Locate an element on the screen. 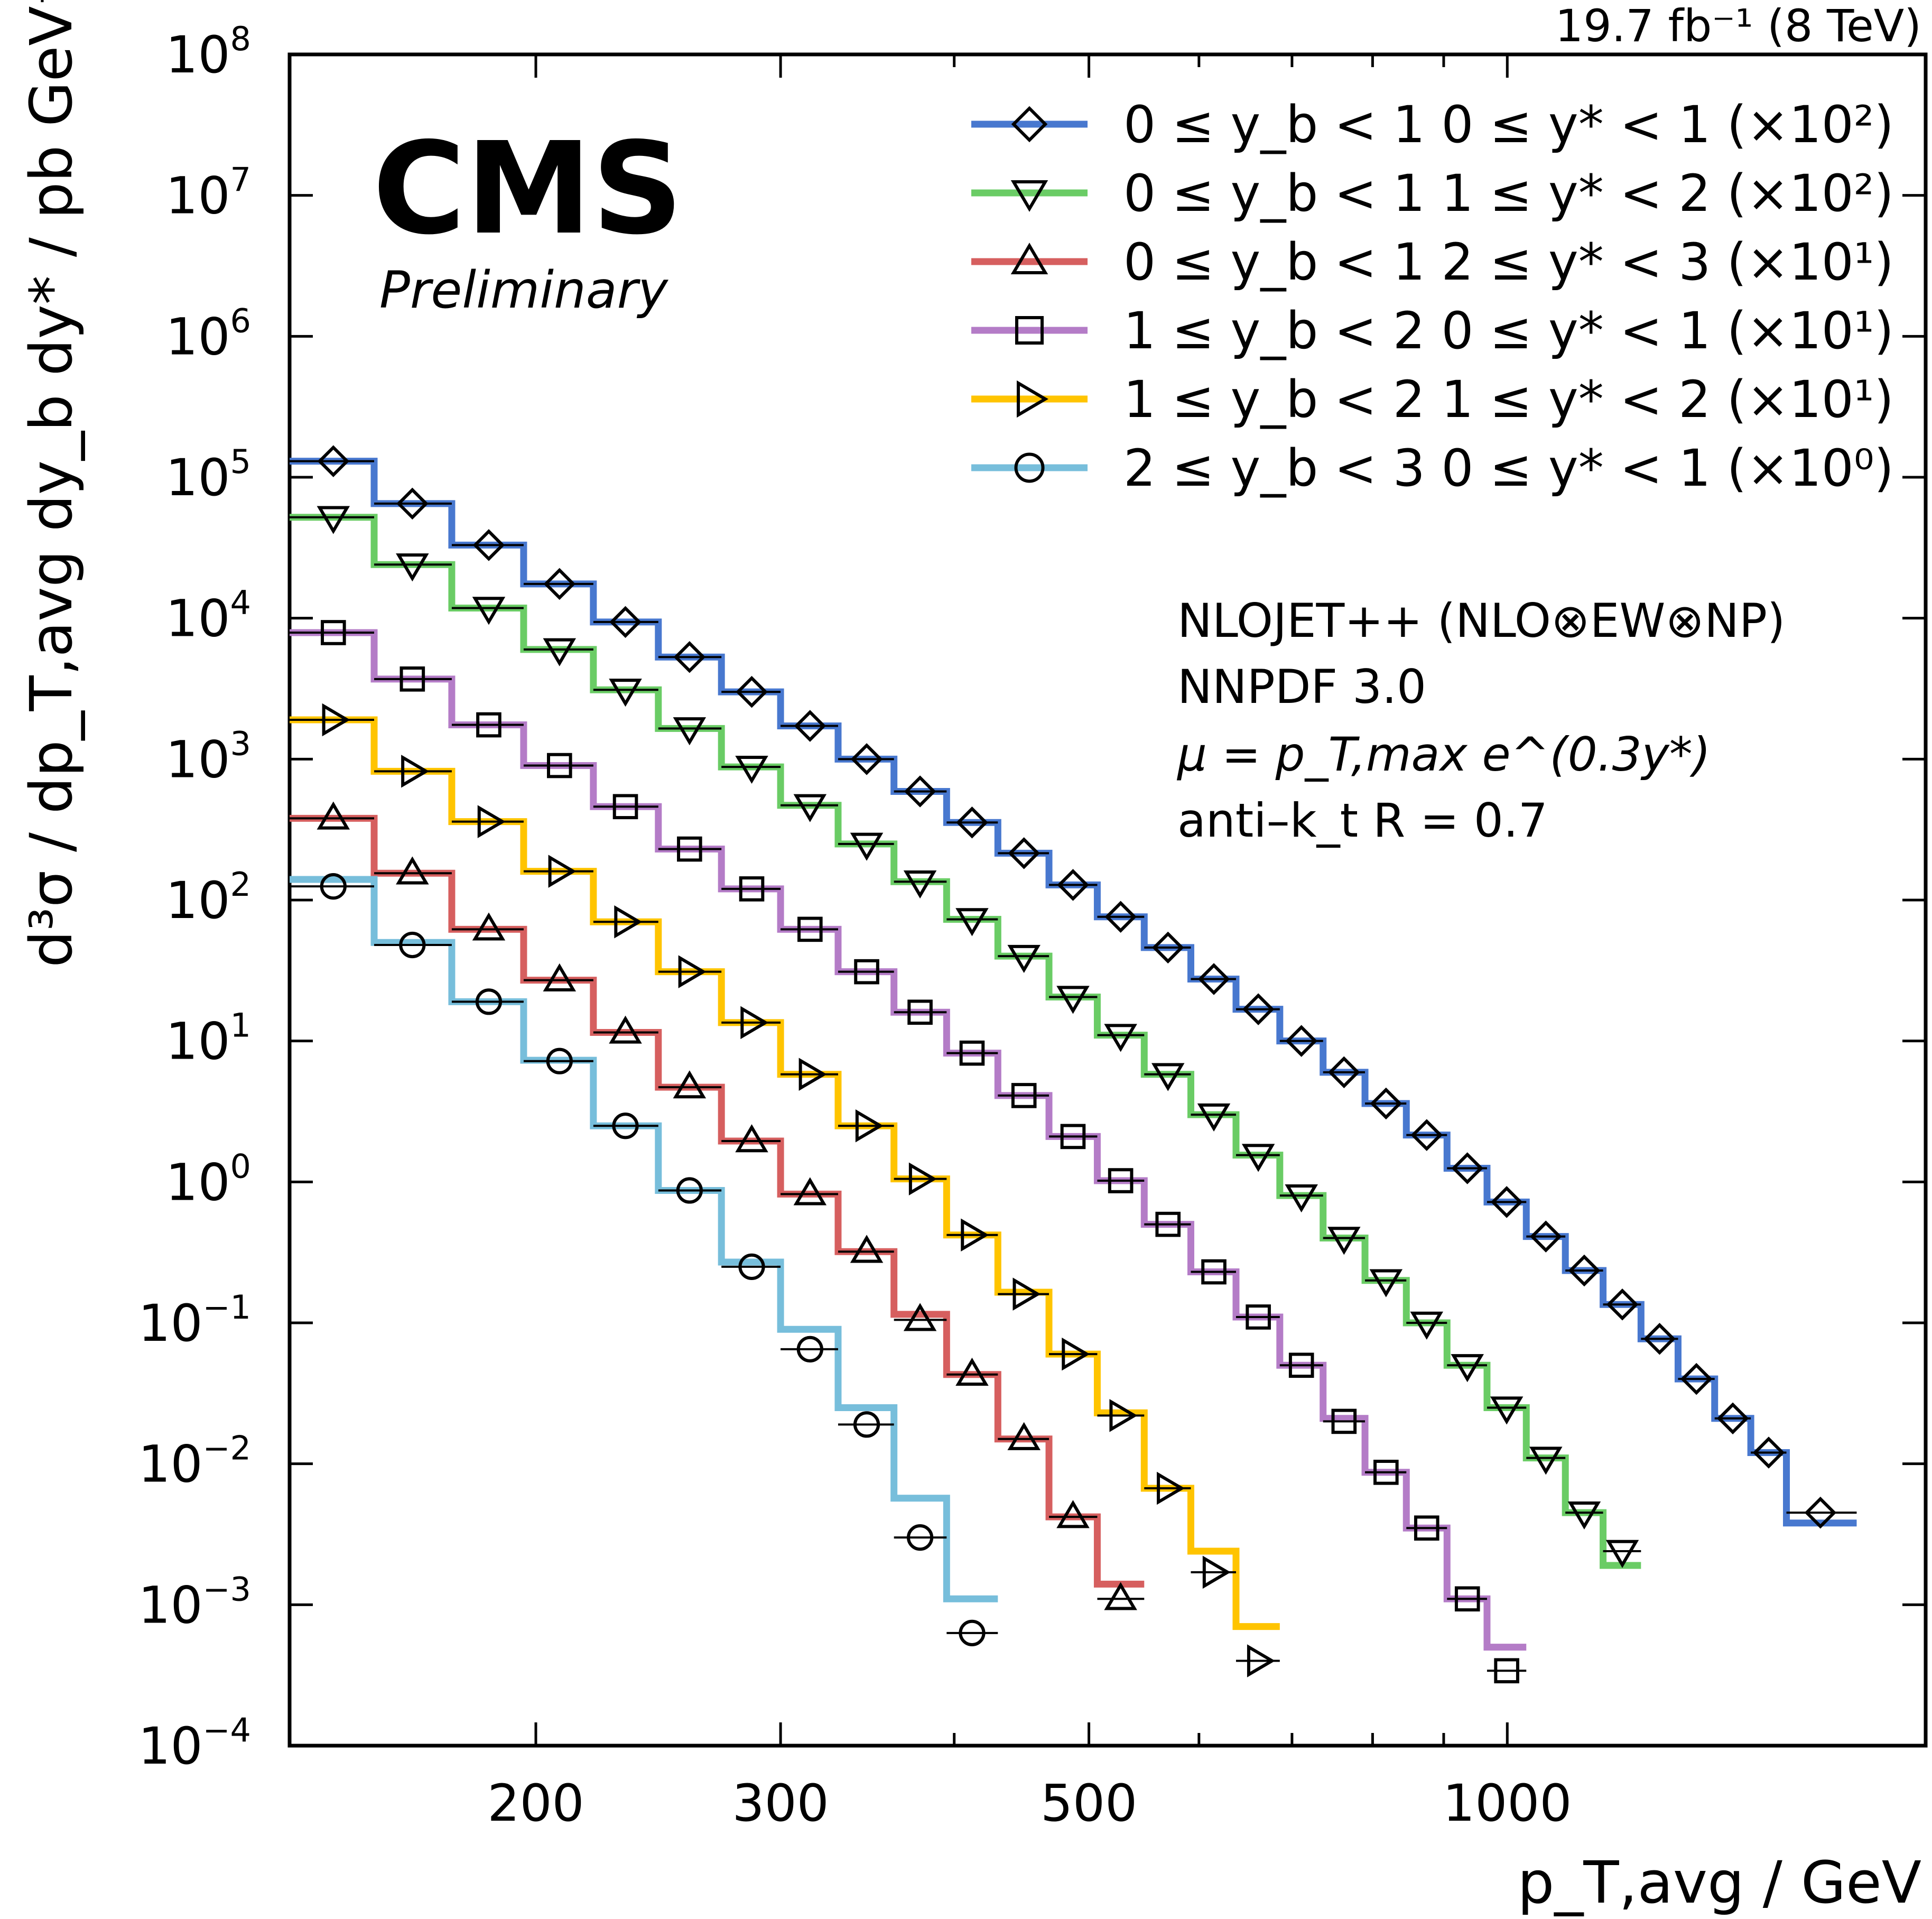  y-tick-label: 10⁸ is located at coordinates (208, 53).